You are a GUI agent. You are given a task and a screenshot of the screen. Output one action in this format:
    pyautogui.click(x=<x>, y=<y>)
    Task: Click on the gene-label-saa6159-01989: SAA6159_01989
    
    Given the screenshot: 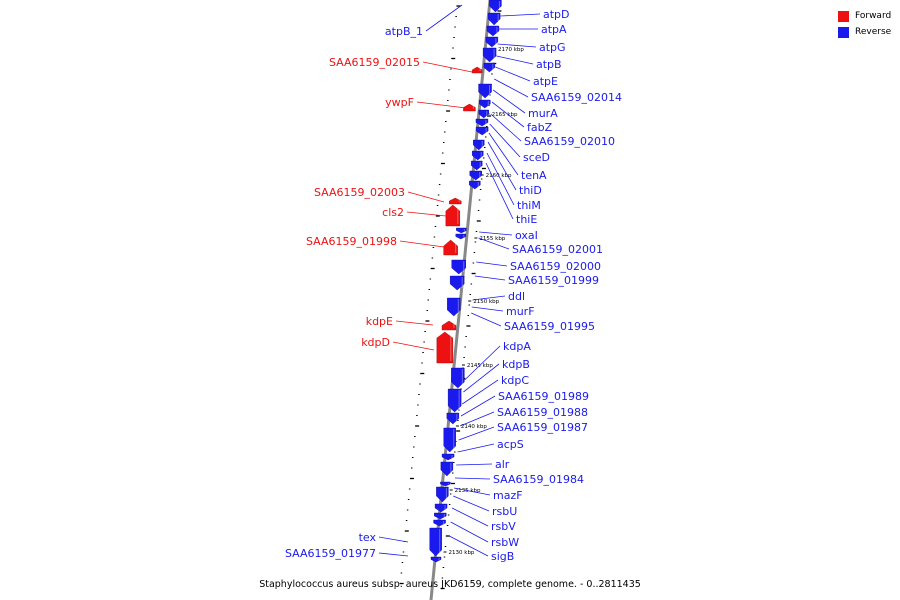 What is the action you would take?
    pyautogui.click(x=543, y=396)
    